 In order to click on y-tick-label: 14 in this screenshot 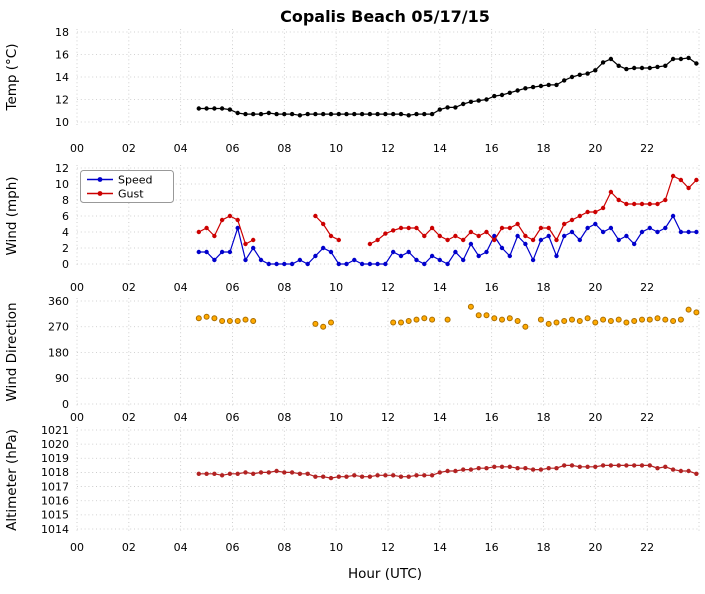, I will do `click(62, 77)`.